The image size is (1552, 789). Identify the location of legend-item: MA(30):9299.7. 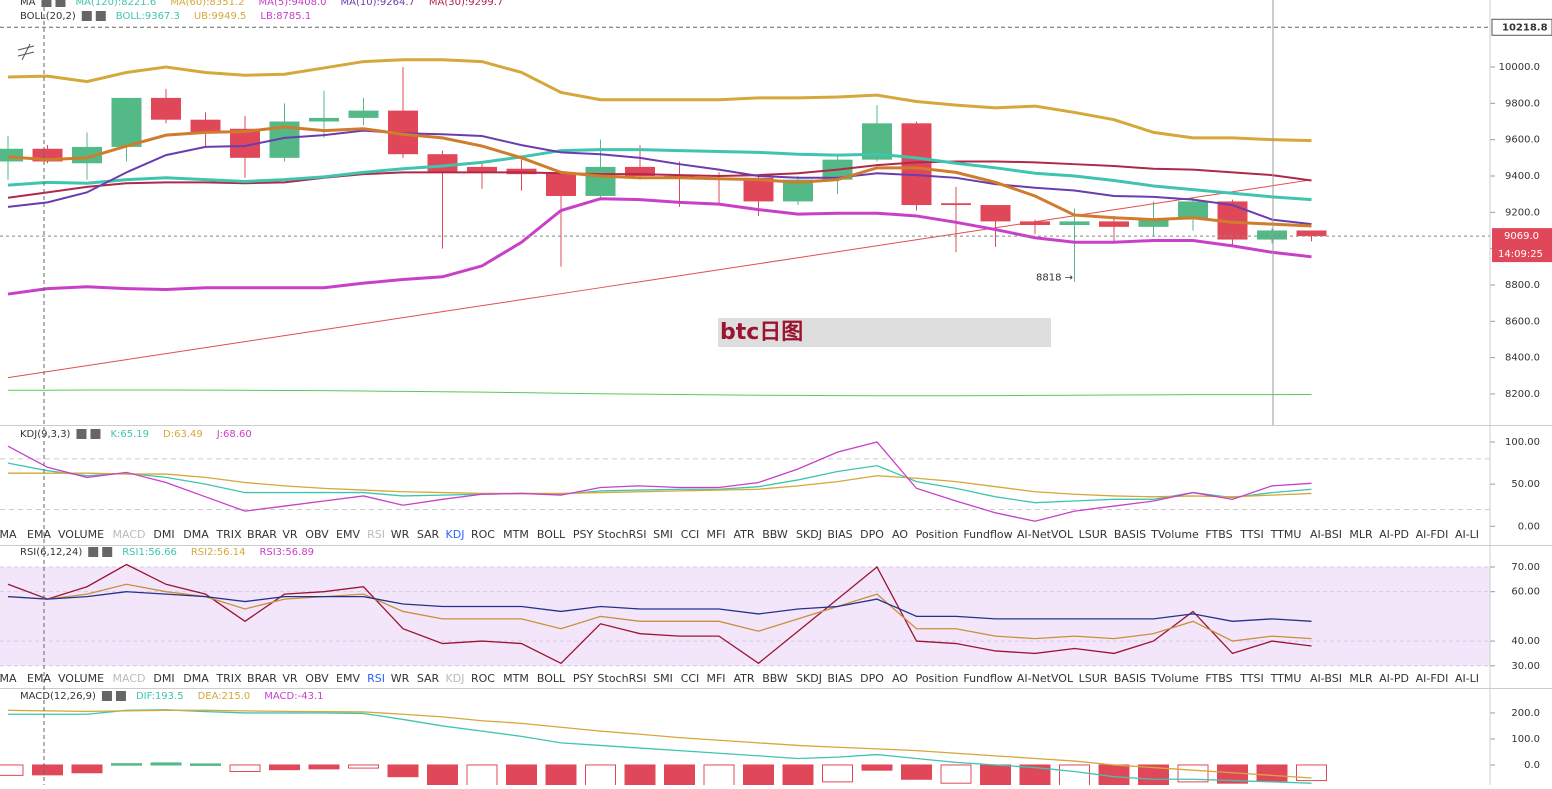
(466, 4).